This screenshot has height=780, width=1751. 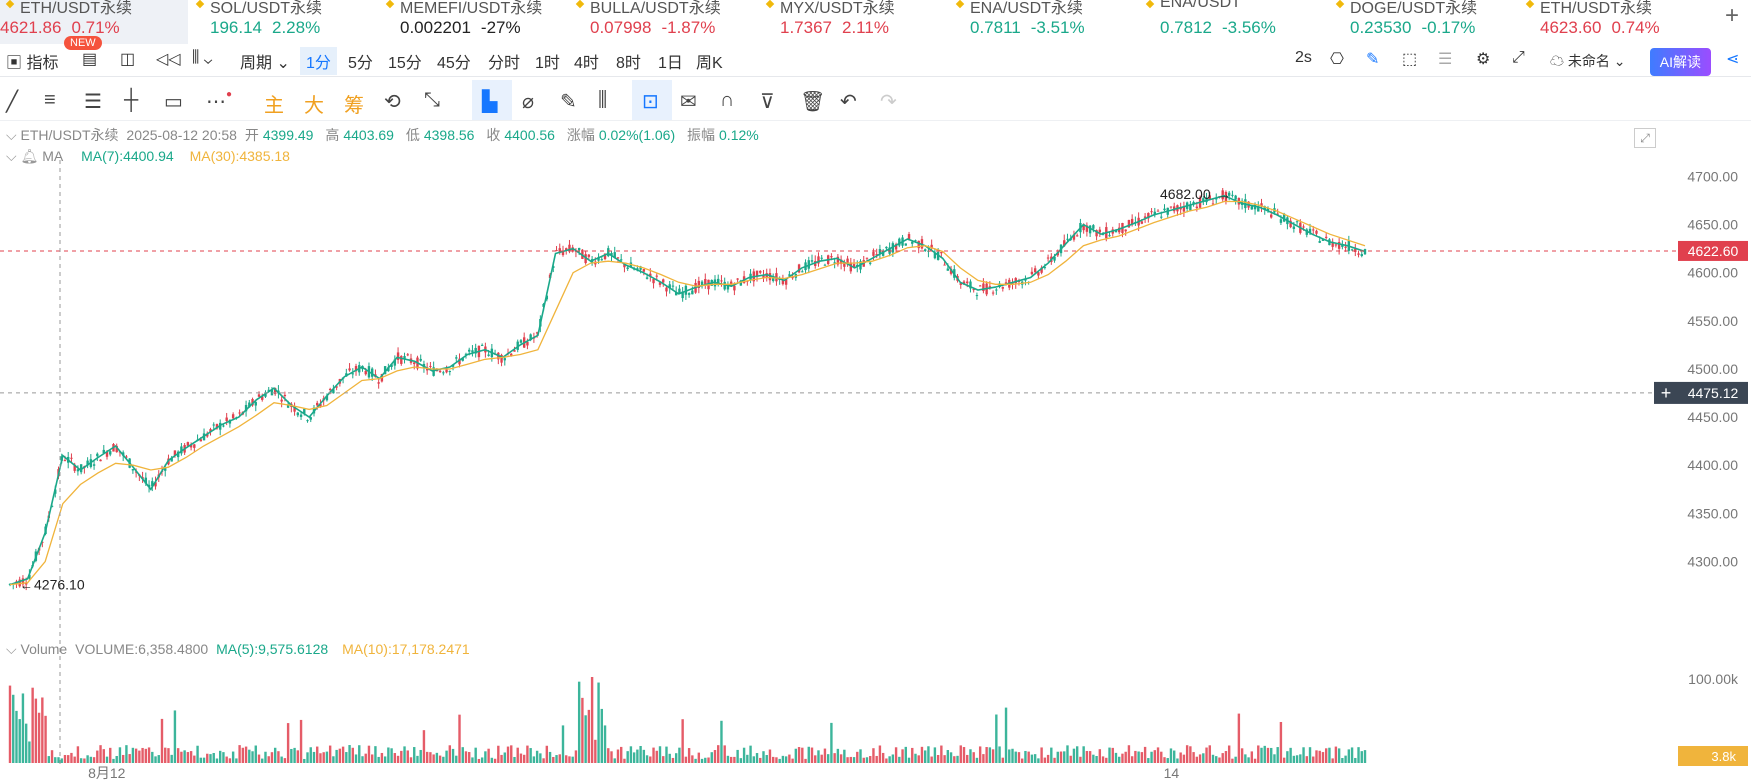 I want to click on interval-tab: 8时, so click(x=628, y=63).